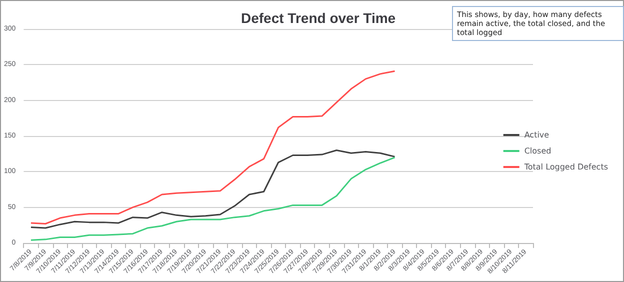  Describe the element at coordinates (318, 18) in the screenshot. I see `chart-title: Defect Trend over Time` at that location.